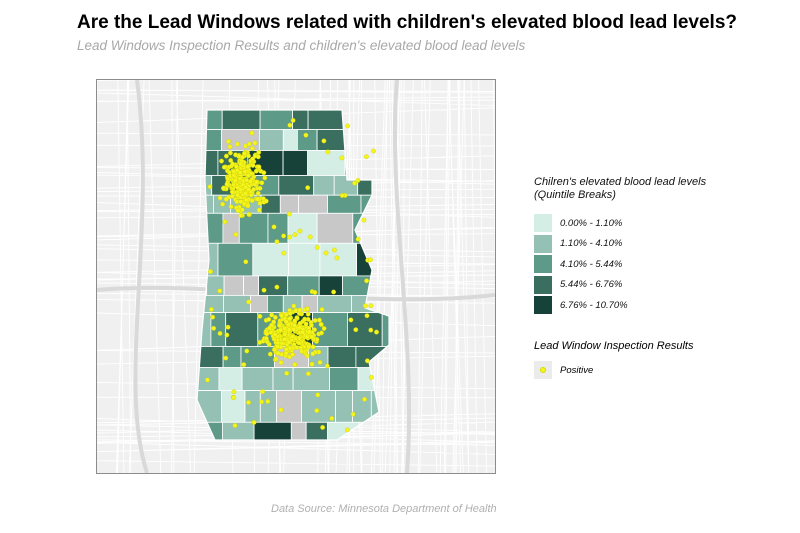 The width and height of the screenshot is (800, 533). Describe the element at coordinates (591, 223) in the screenshot. I see `legend-label-class-1: 0.00% - 1.10%` at that location.